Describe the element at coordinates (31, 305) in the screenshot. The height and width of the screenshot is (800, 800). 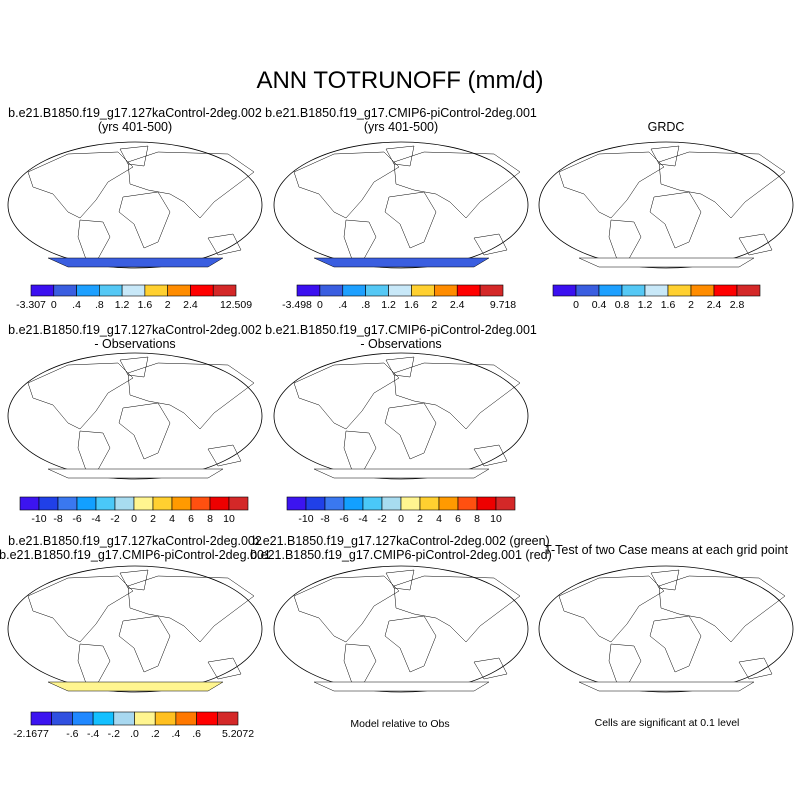
I see `colorbar-label: -3.307` at that location.